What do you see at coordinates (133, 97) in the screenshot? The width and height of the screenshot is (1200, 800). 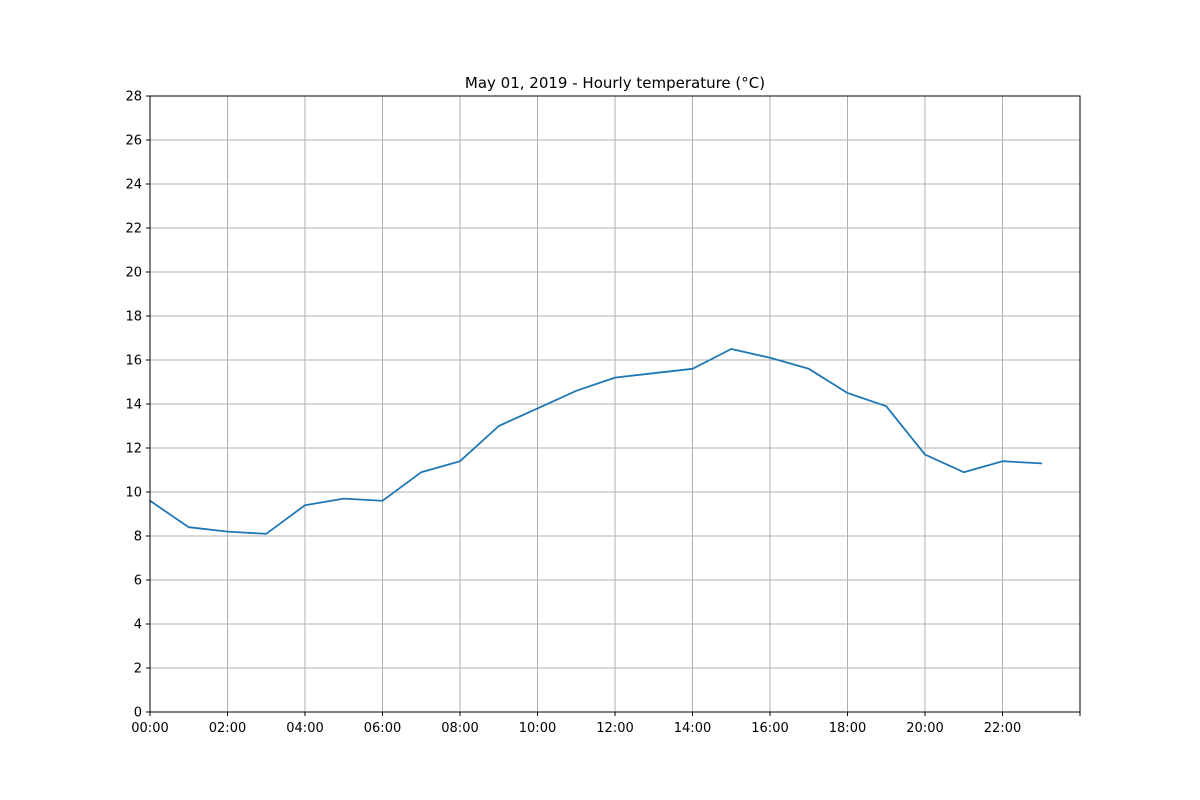 I see `y-tick-label: 28` at bounding box center [133, 97].